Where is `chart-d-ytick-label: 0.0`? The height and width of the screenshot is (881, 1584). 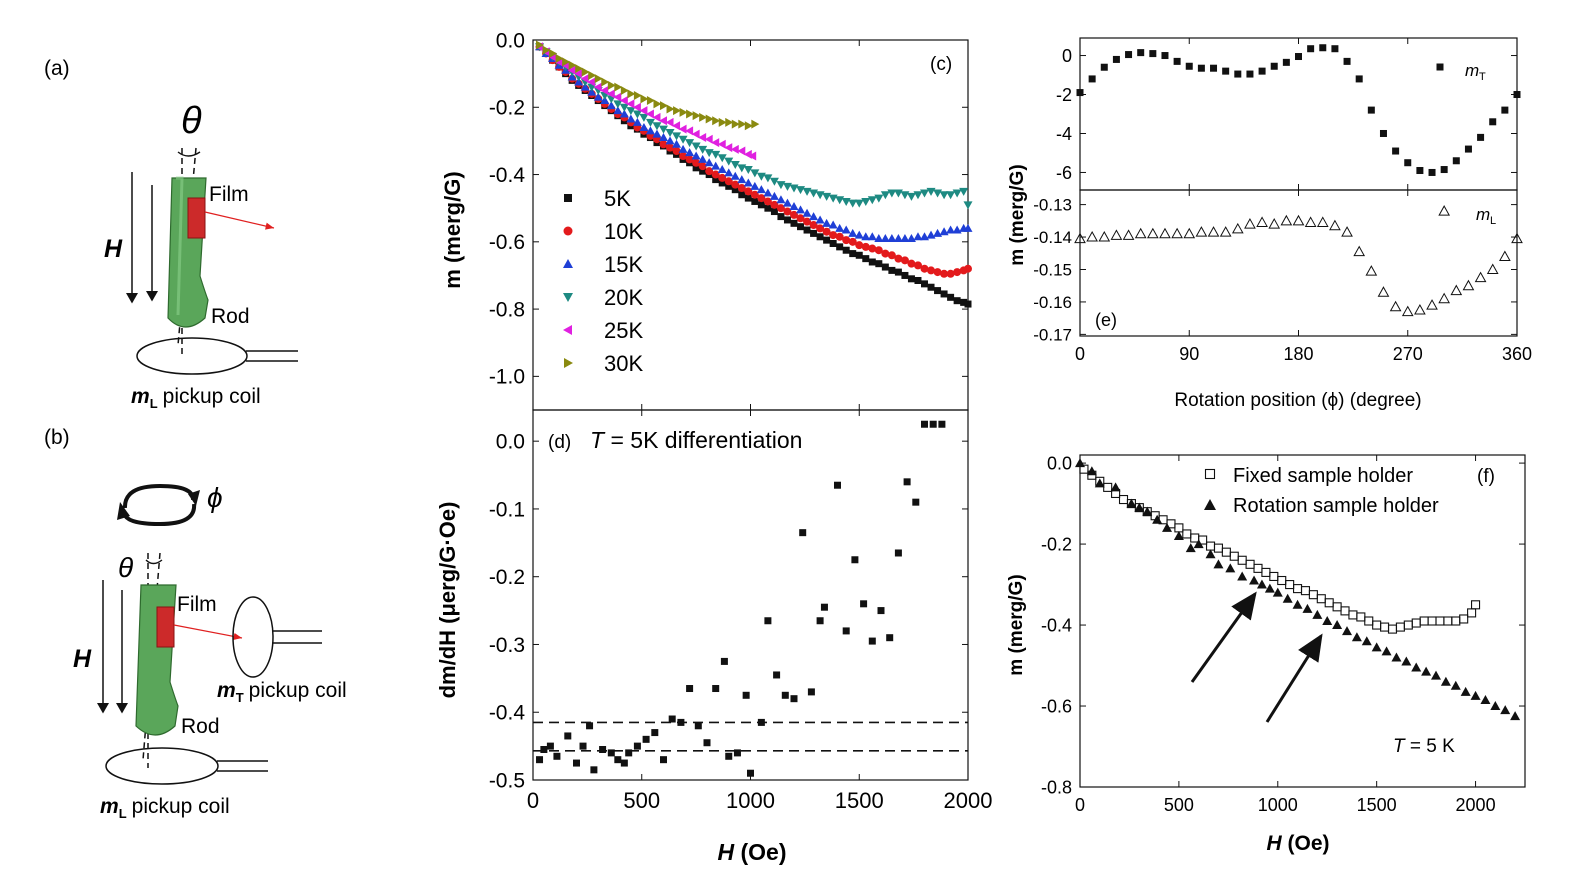 chart-d-ytick-label: 0.0 is located at coordinates (510, 442).